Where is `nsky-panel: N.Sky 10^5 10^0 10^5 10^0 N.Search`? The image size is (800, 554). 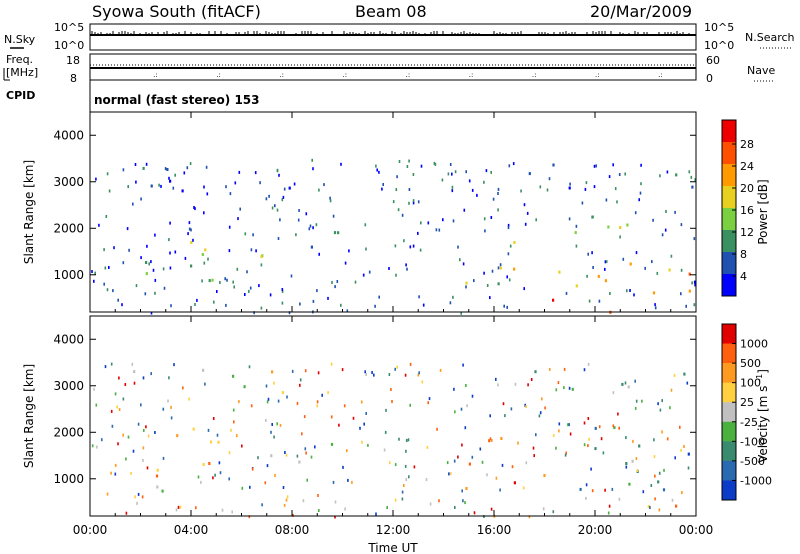
nsky-panel: N.Sky 10^5 10^0 10^5 10^0 N.Search is located at coordinates (399, 36).